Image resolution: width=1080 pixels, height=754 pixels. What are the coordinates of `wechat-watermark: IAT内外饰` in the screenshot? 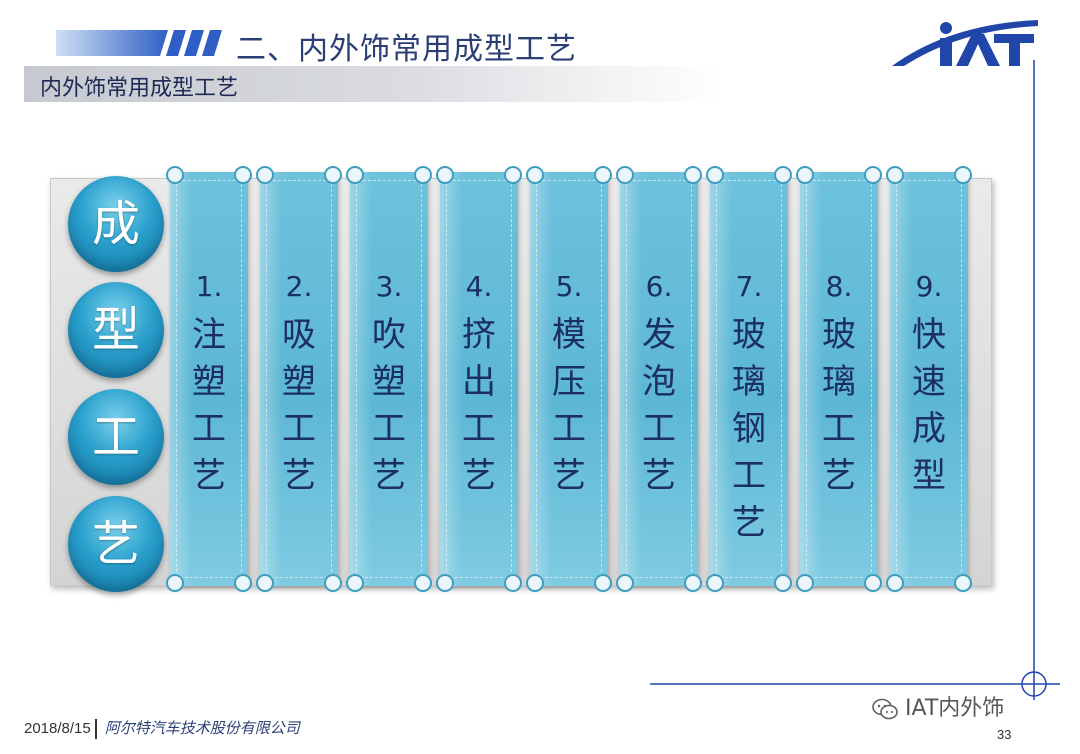 It's located at (938, 706).